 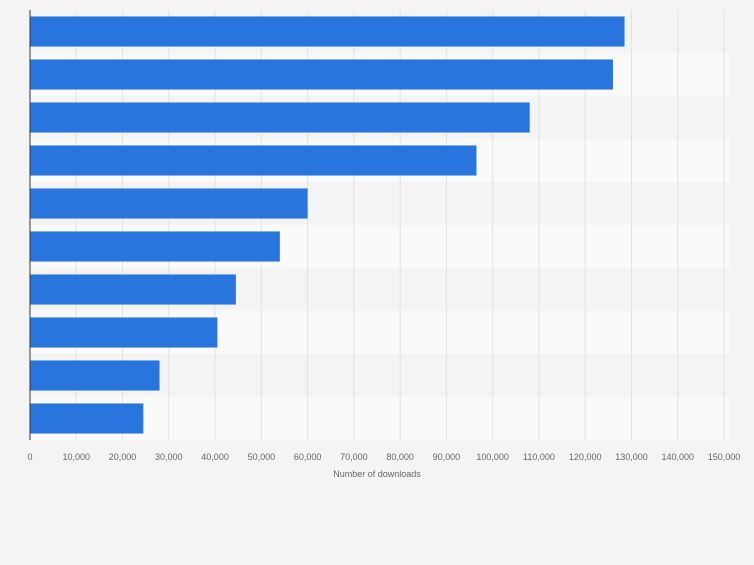 What do you see at coordinates (123, 457) in the screenshot?
I see `x-tick-label: 20,000` at bounding box center [123, 457].